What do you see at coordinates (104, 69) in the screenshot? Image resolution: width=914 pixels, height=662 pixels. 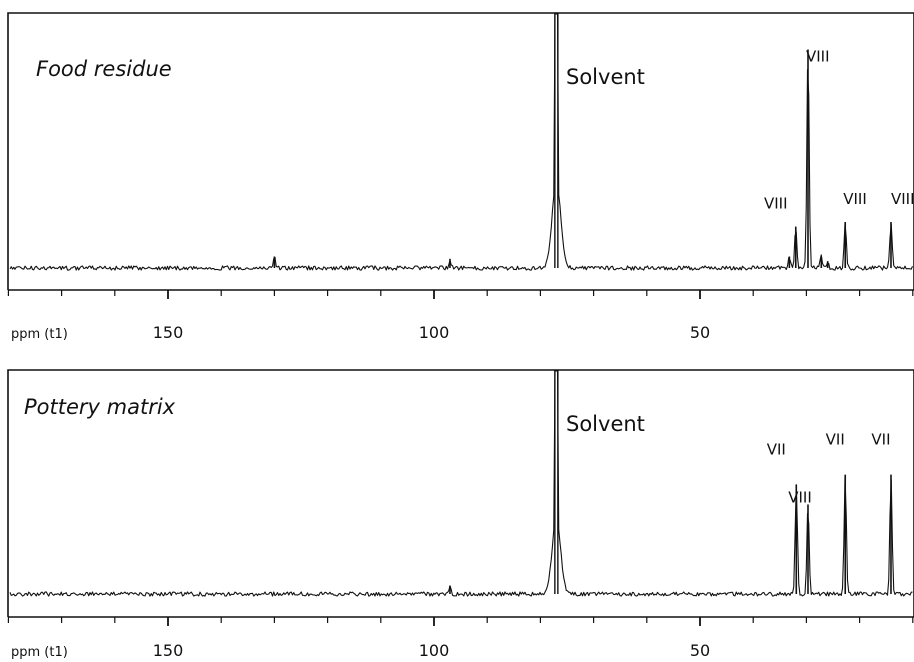 I see `panel-title: Food residue` at bounding box center [104, 69].